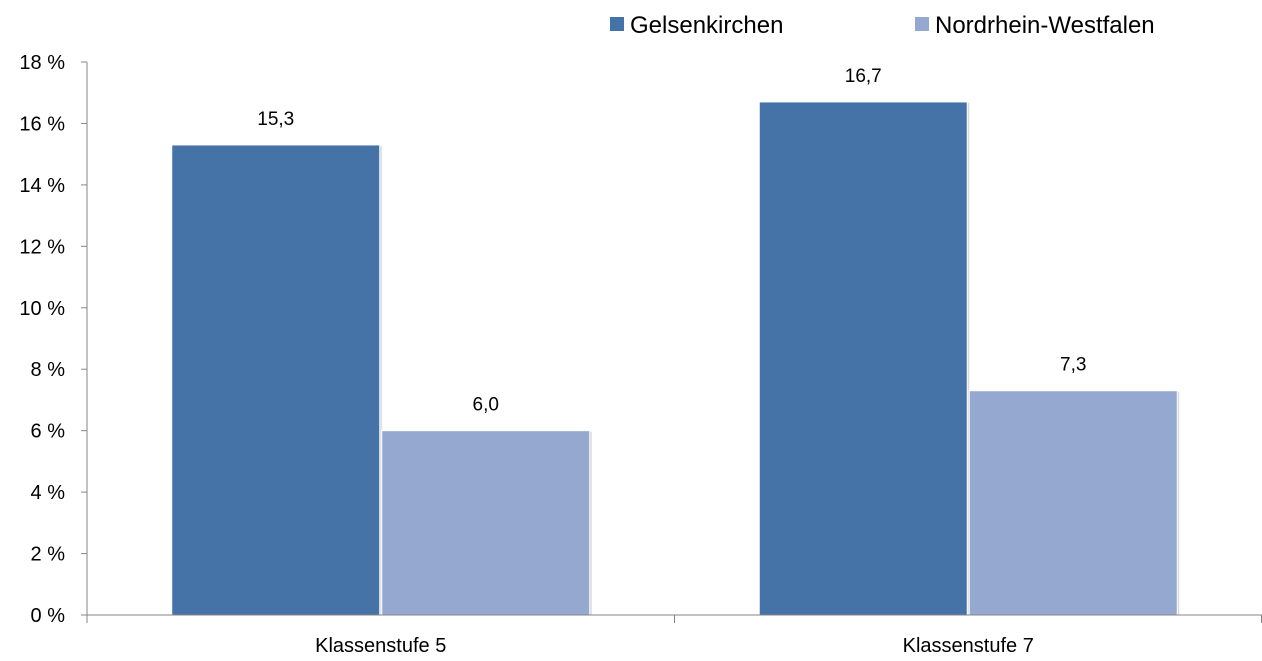 This screenshot has width=1262, height=661. Describe the element at coordinates (42, 63) in the screenshot. I see `y-tick-label: 18 %` at that location.